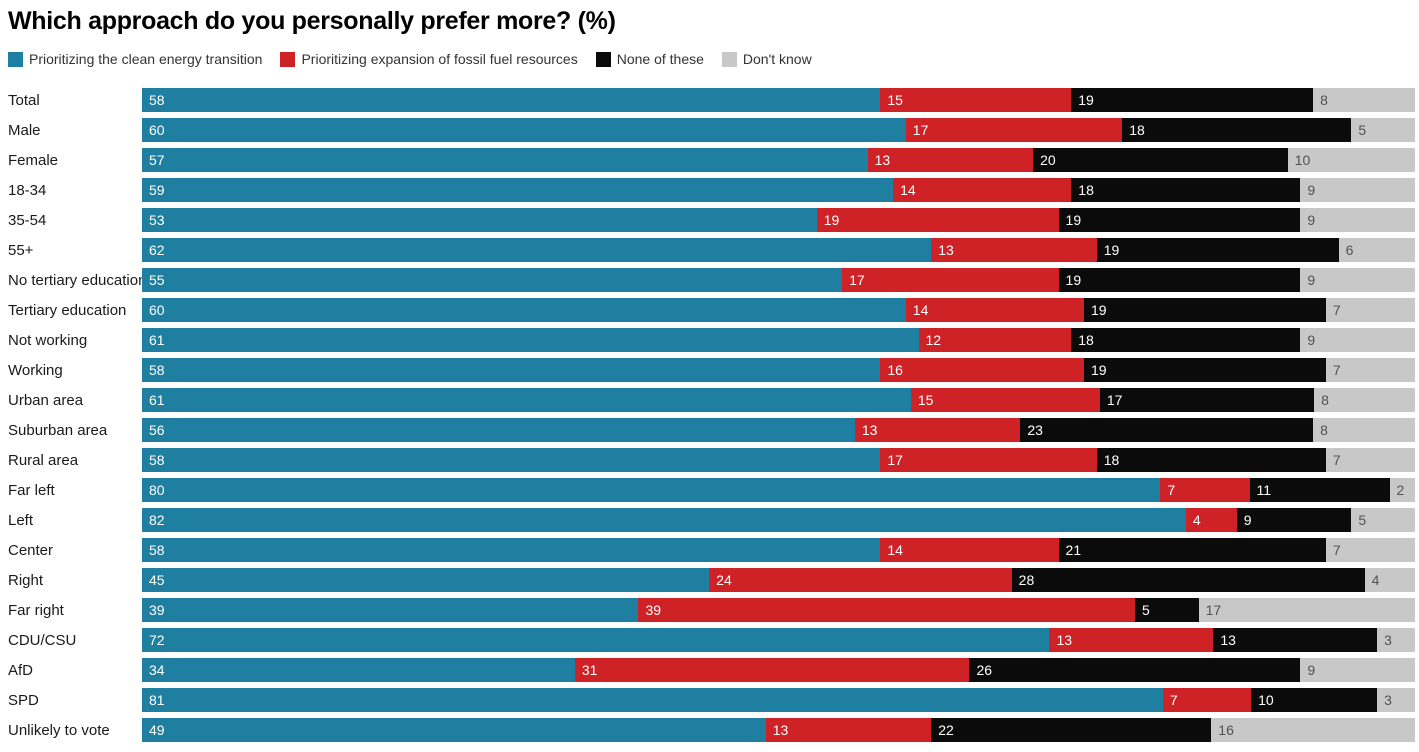 The width and height of the screenshot is (1419, 752). I want to click on bar-segment: 59, so click(518, 190).